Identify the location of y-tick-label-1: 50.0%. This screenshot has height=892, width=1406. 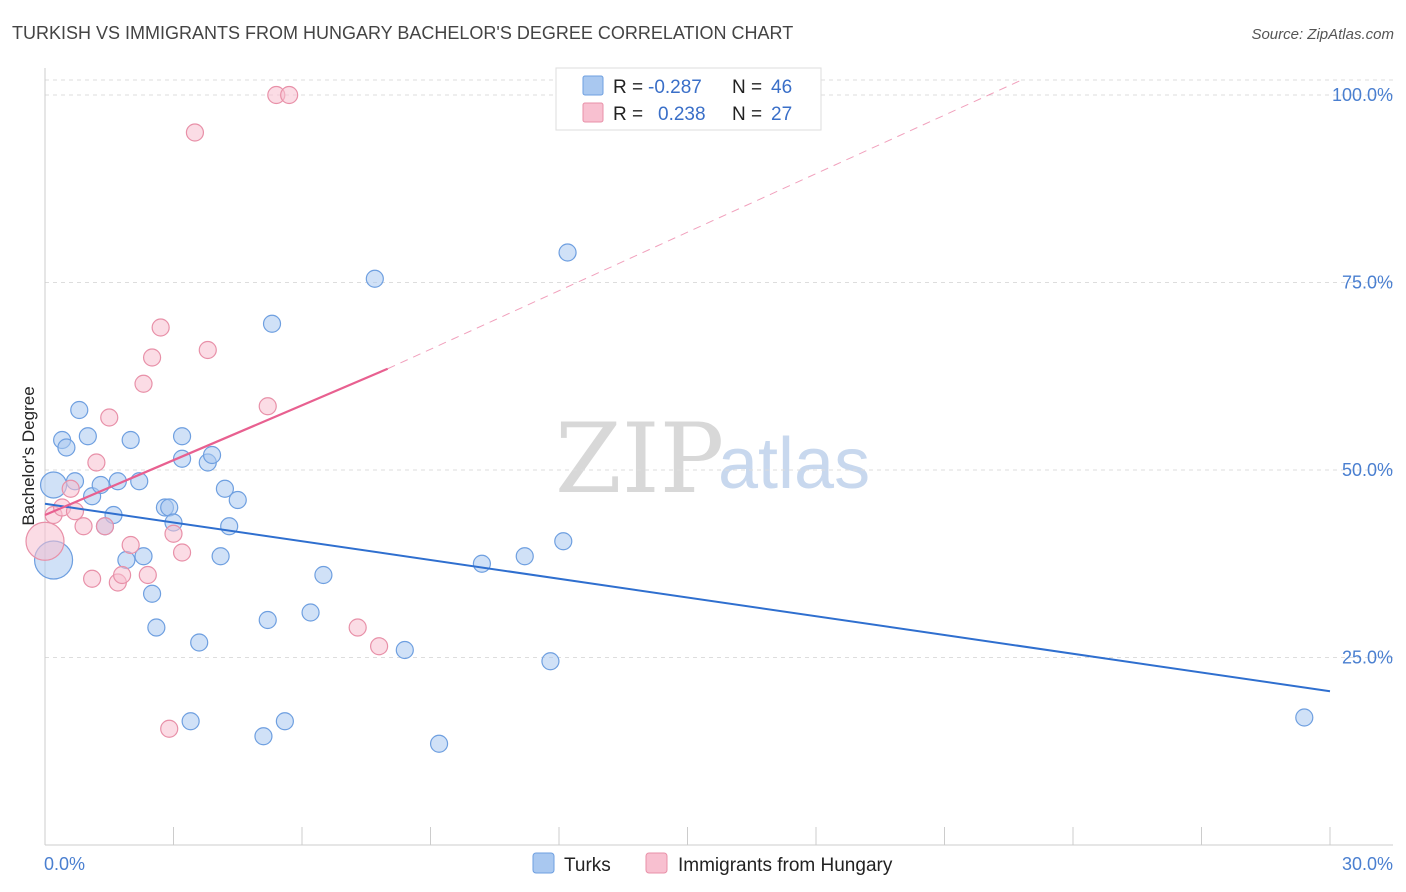
(1367, 470).